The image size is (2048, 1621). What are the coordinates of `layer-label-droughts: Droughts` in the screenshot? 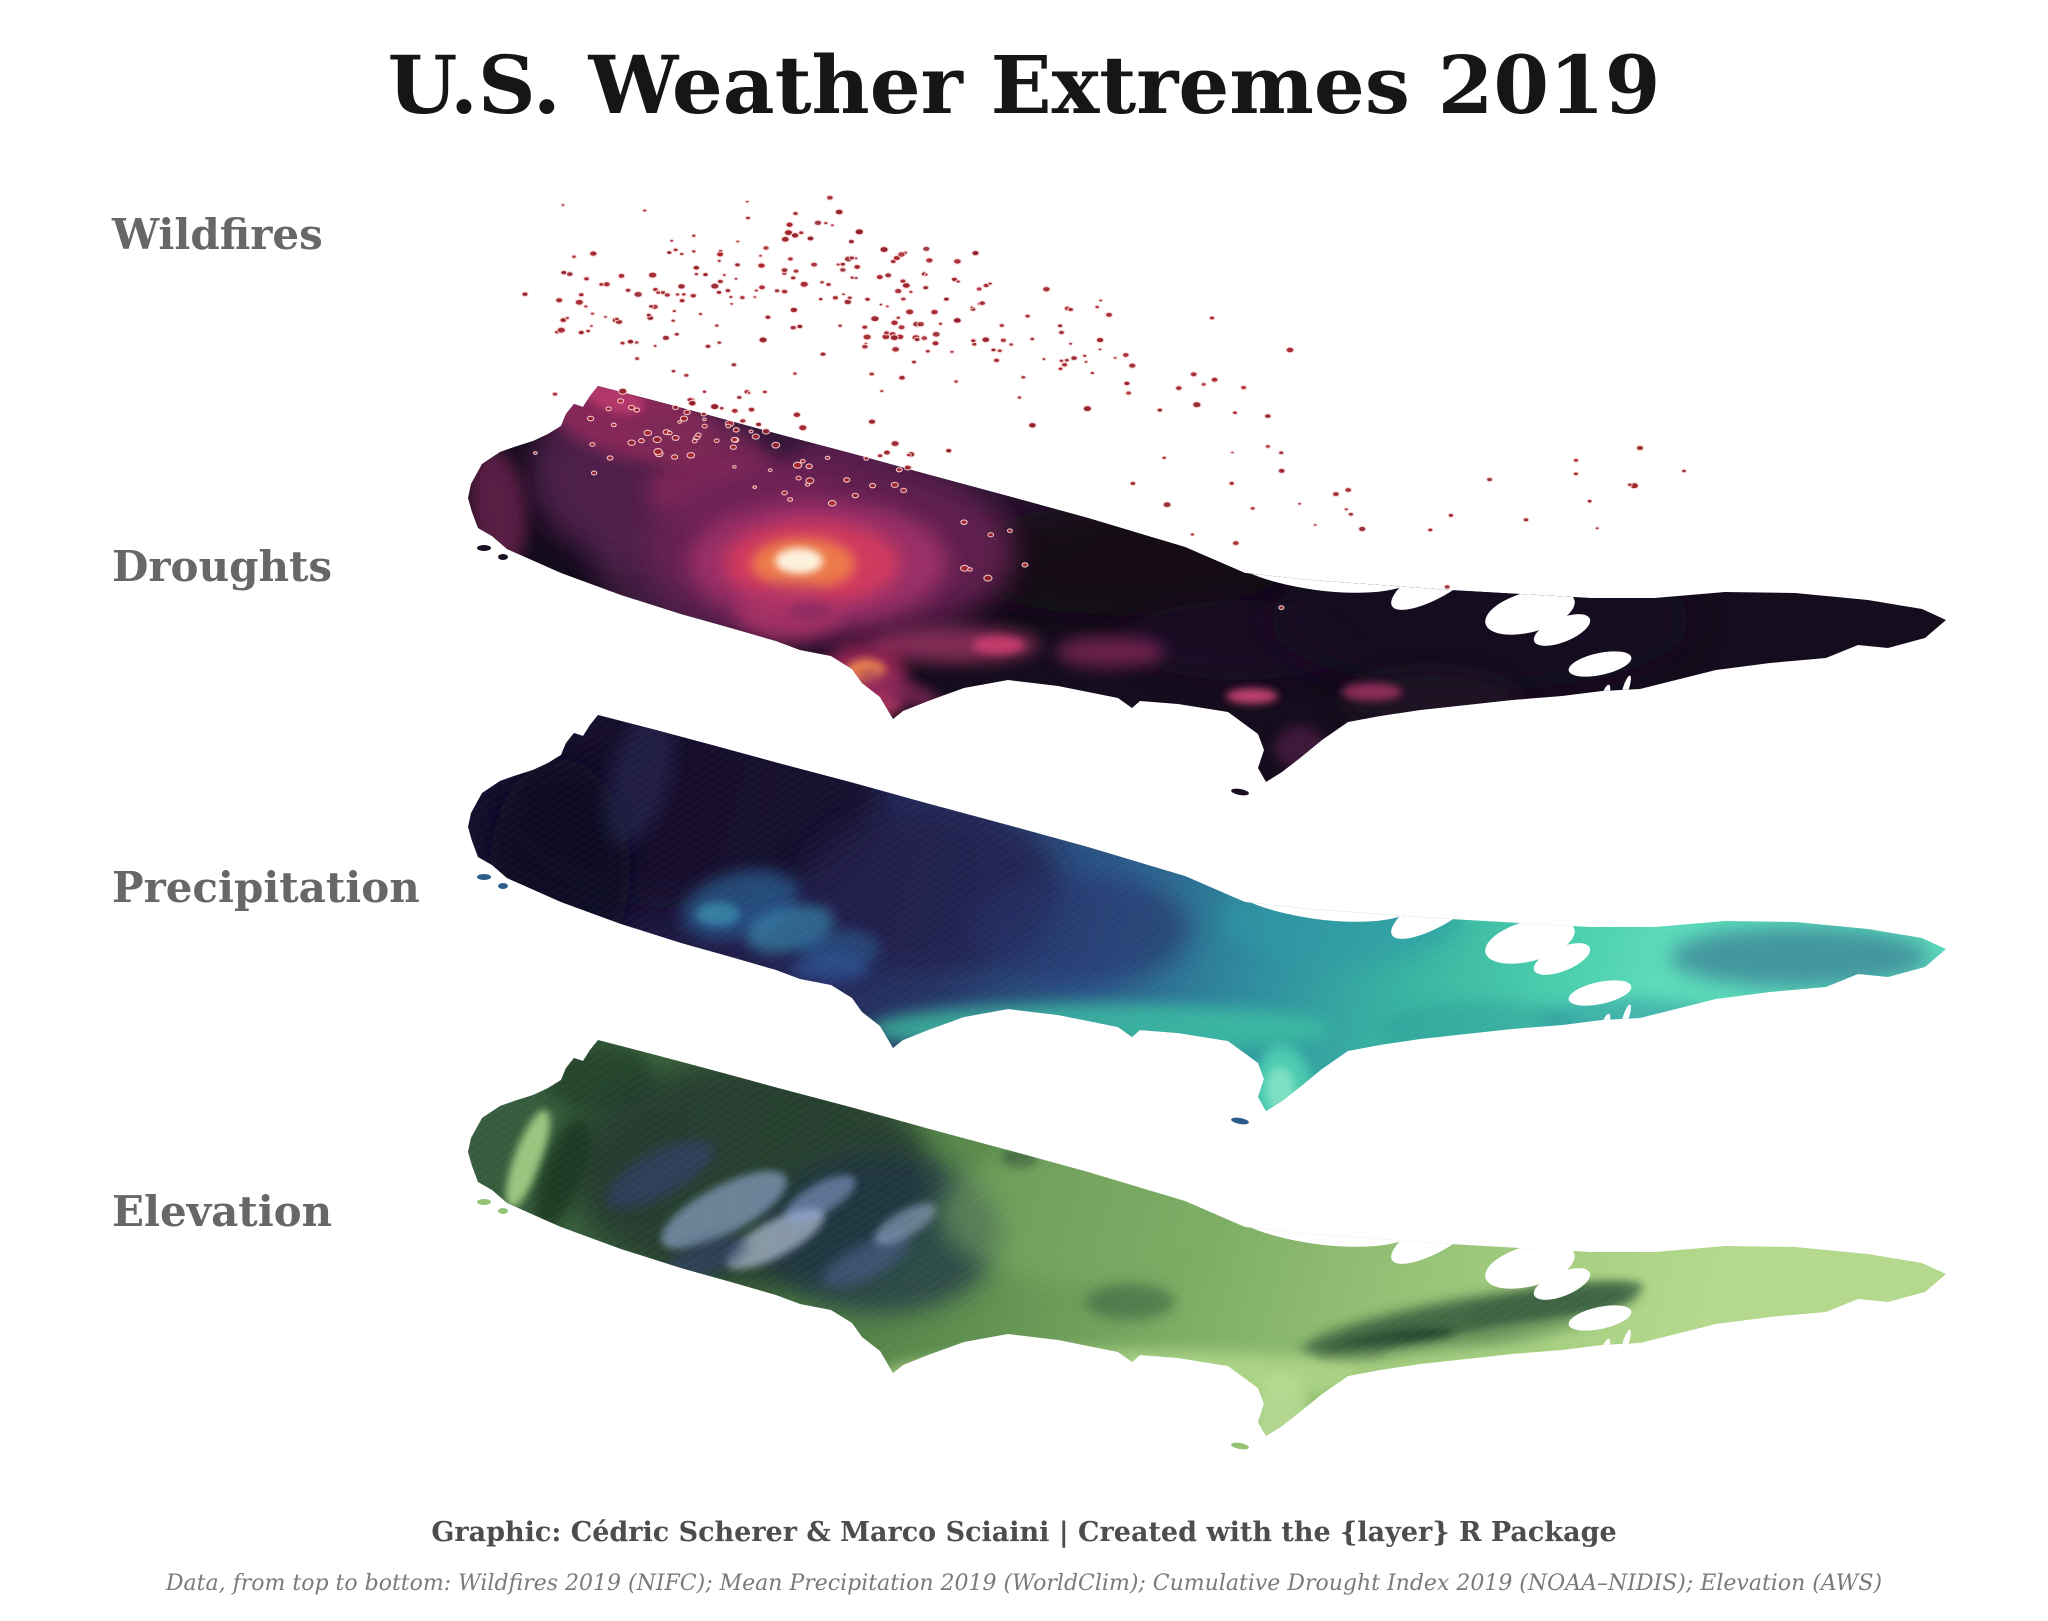 It's located at (222, 566).